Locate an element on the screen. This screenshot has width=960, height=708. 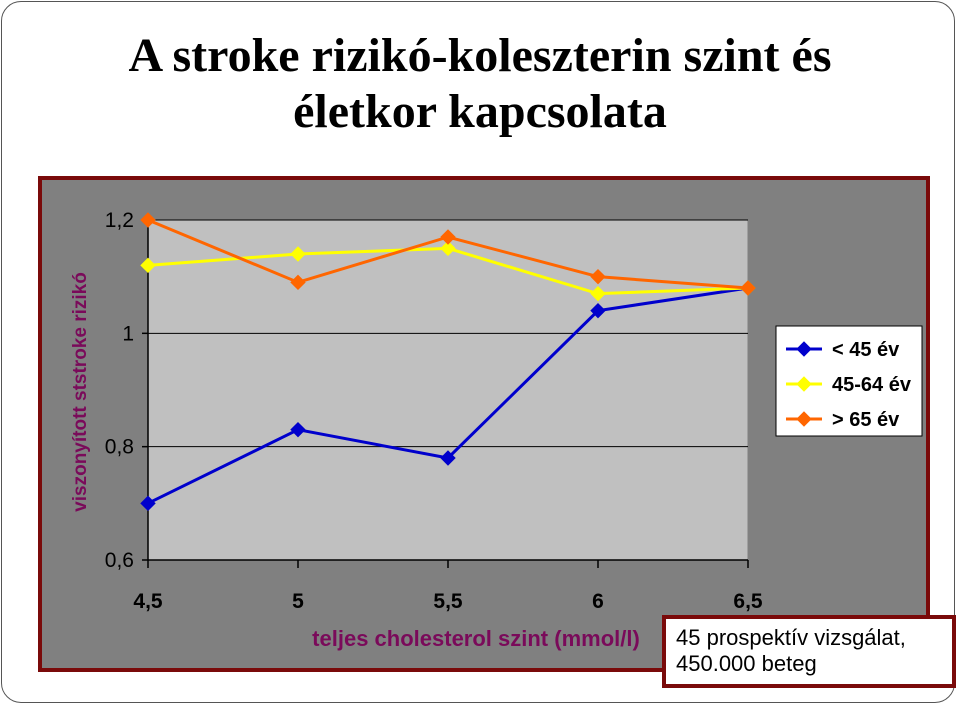
y-axis-label: viszonyított ststroke rizikó is located at coordinates (80, 392).